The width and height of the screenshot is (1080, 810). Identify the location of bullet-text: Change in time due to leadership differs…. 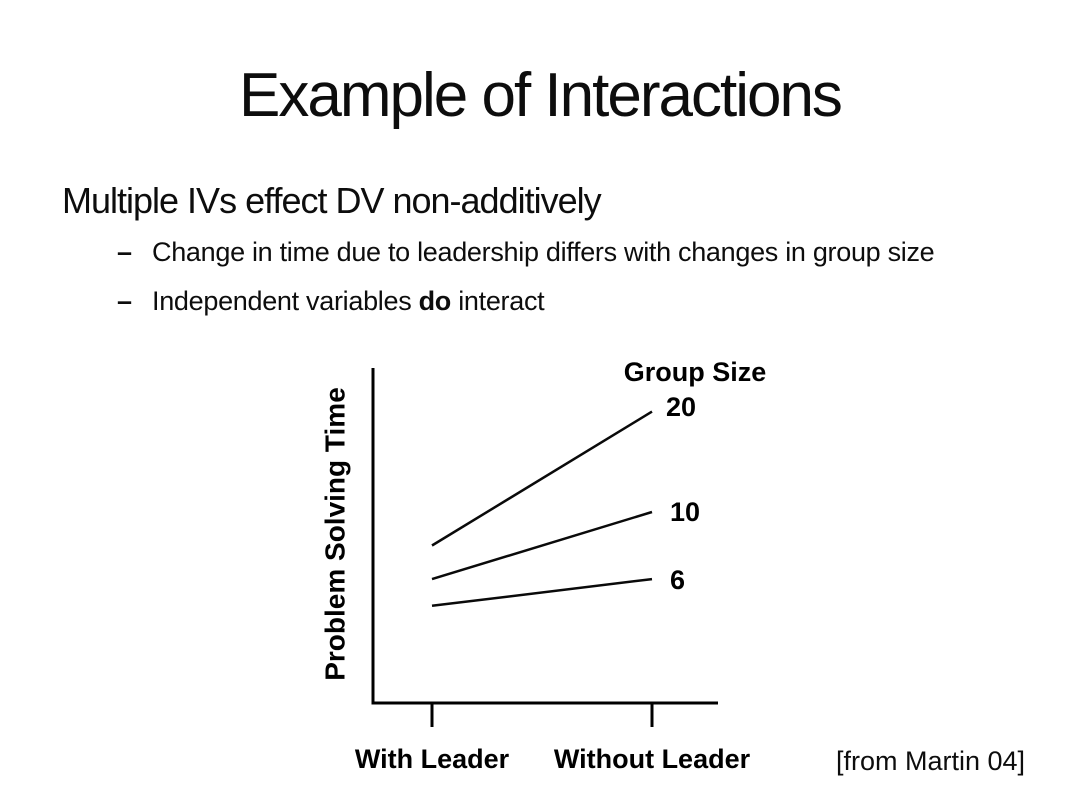
(543, 252).